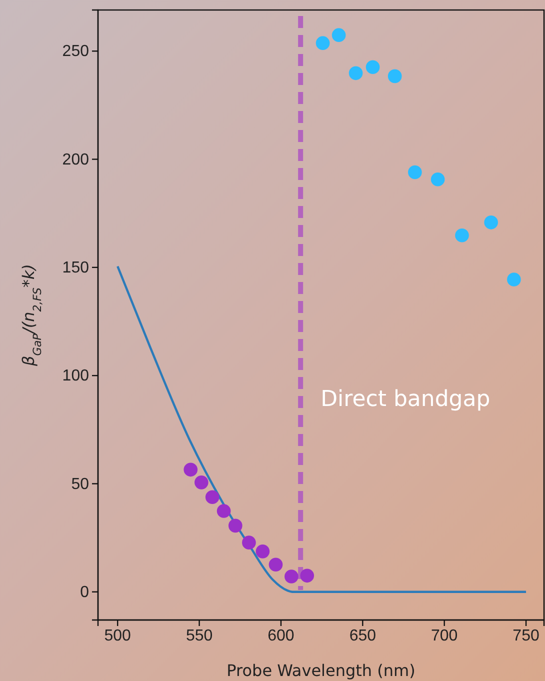 The width and height of the screenshot is (545, 681). Describe the element at coordinates (405, 399) in the screenshot. I see `ref-line-label: Direct bandgap` at that location.